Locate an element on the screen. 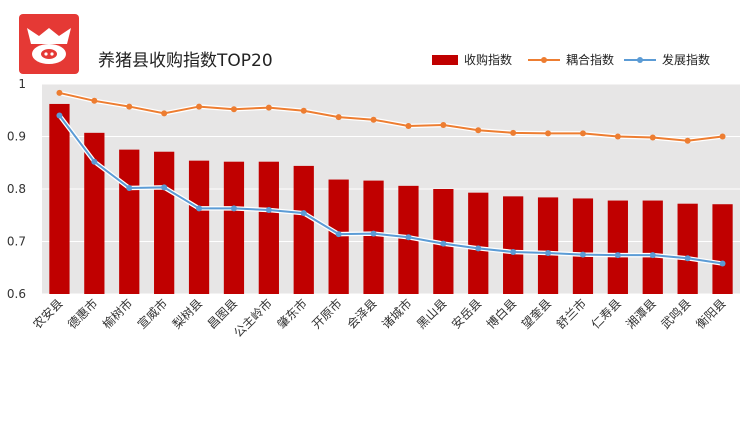 Image resolution: width=755 pixels, height=425 pixels. bar-农安县 is located at coordinates (59, 198).